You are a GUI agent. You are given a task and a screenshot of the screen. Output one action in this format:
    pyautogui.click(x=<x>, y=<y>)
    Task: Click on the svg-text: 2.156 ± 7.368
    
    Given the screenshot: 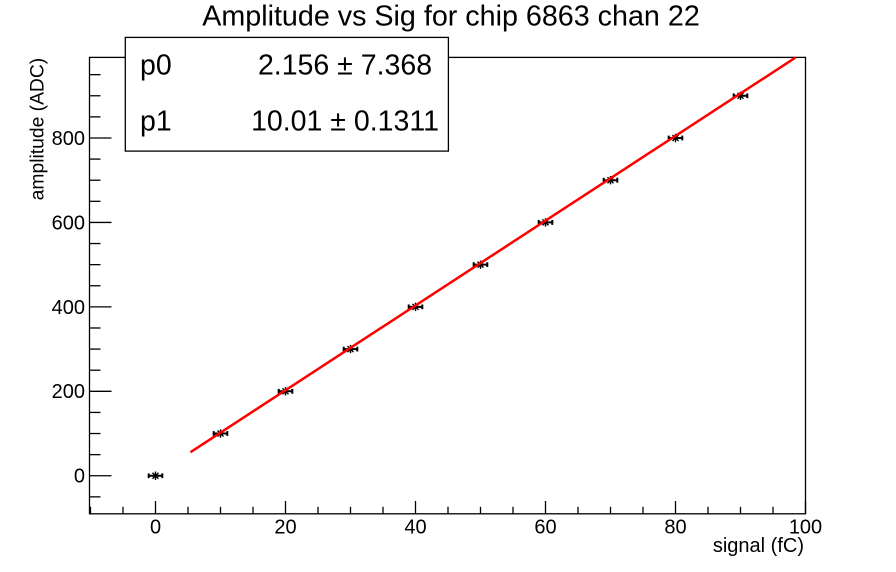 What is the action you would take?
    pyautogui.click(x=345, y=66)
    